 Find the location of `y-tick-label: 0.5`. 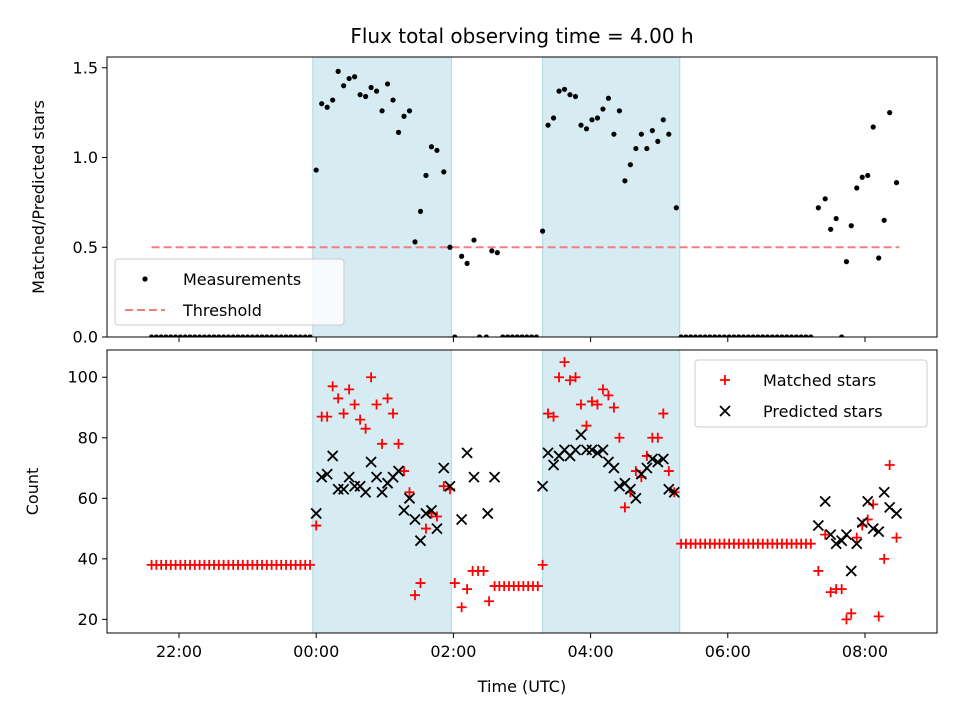

y-tick-label: 0.5 is located at coordinates (85, 247).